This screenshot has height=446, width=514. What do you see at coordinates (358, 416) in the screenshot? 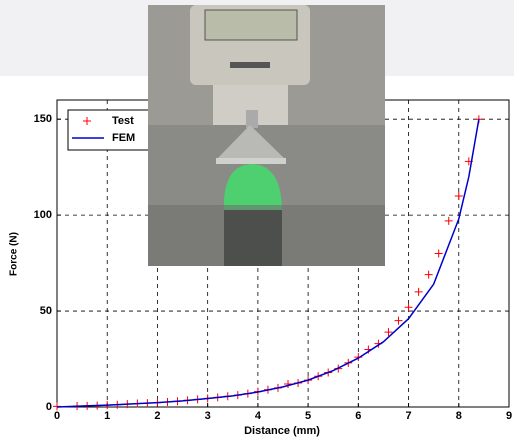
I see `x-tick-label: 6` at bounding box center [358, 416].